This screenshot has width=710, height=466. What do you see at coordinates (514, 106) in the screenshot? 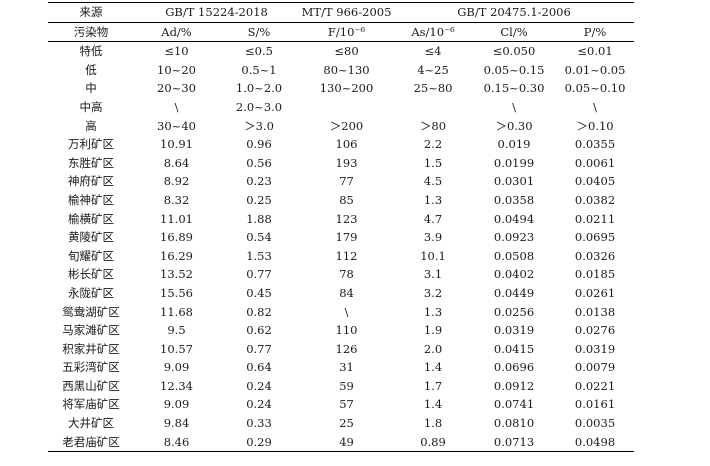
I see `grade-row-cell-cl: \` at bounding box center [514, 106].